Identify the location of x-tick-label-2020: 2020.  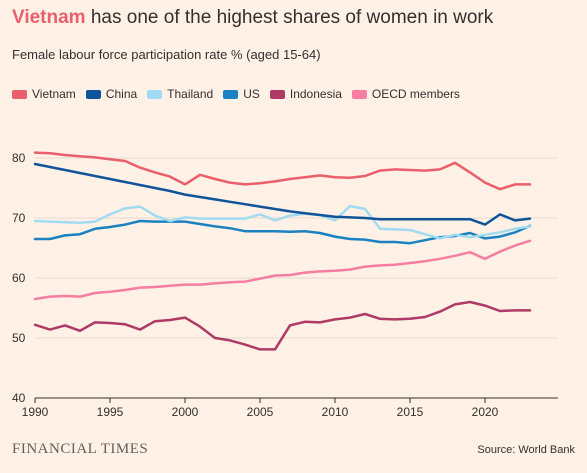
(485, 412).